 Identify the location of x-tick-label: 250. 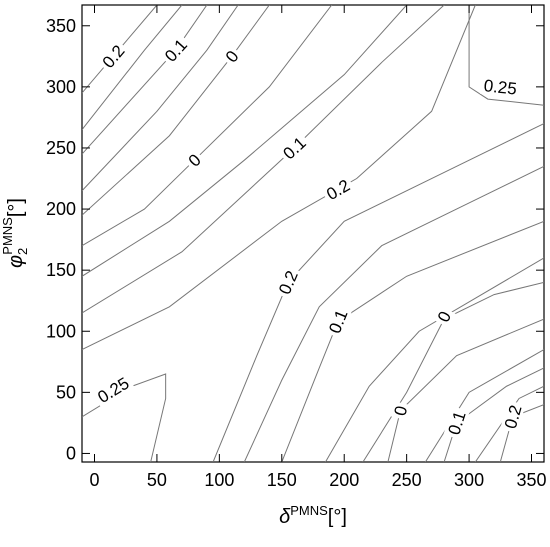
(407, 480).